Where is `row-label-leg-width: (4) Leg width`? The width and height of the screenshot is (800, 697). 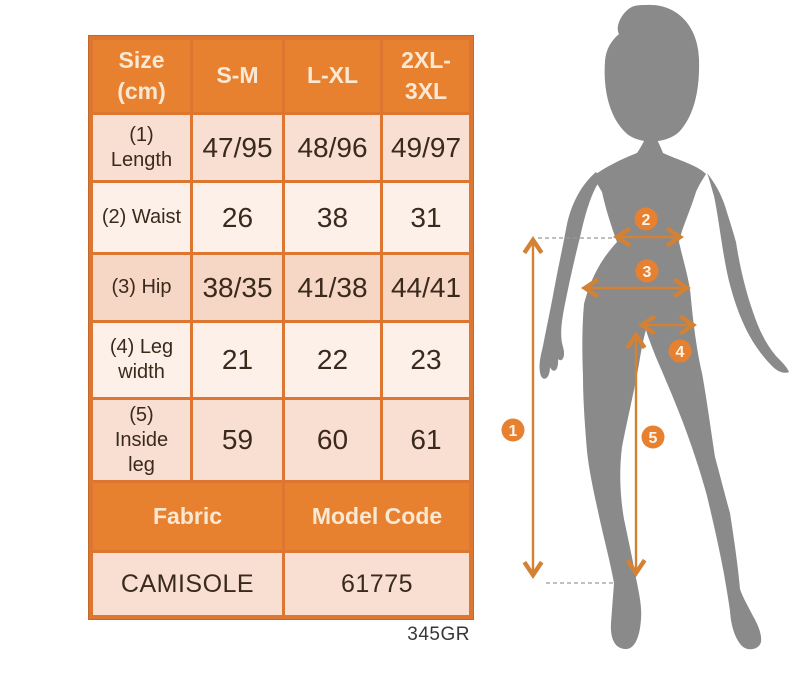
row-label-leg-width: (4) Leg width is located at coordinates (141, 360).